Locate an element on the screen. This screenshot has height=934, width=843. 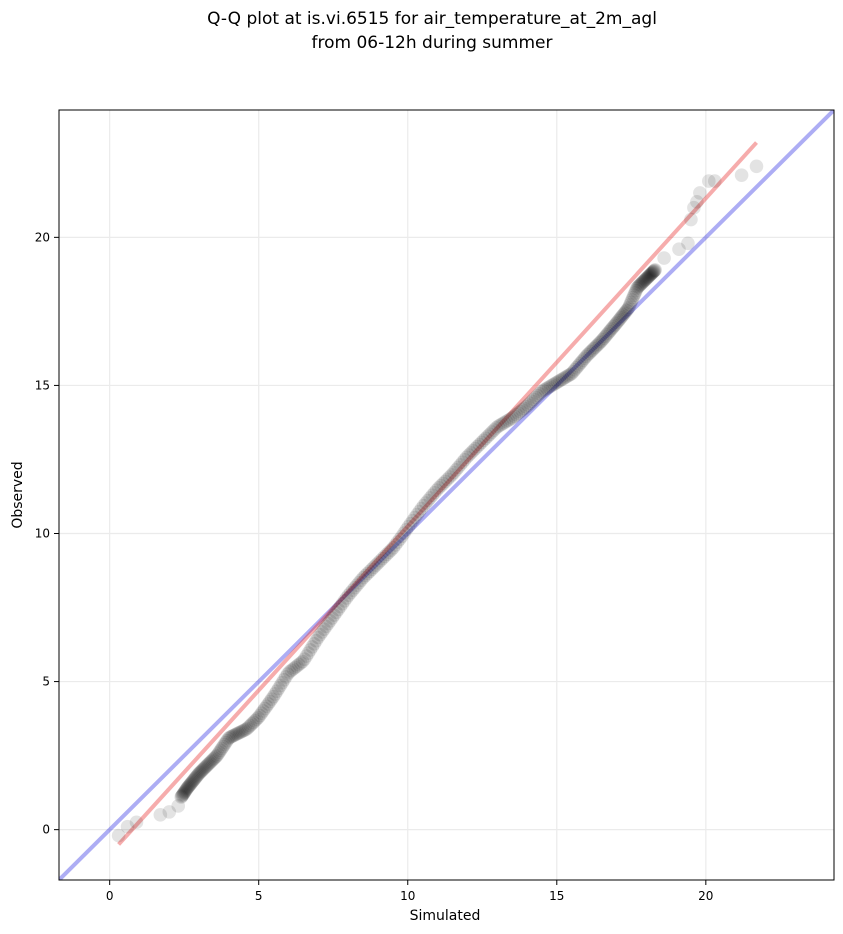
chart-title-line-2: from 06-12h during summer is located at coordinates (432, 43).